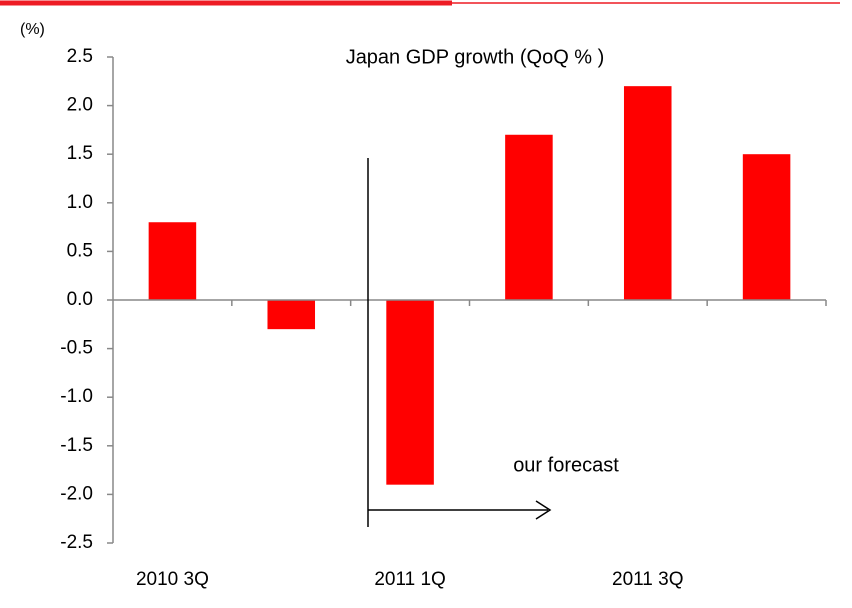 This screenshot has height=608, width=852. Describe the element at coordinates (647, 579) in the screenshot. I see `x-tick-label: 2011 3Q` at that location.